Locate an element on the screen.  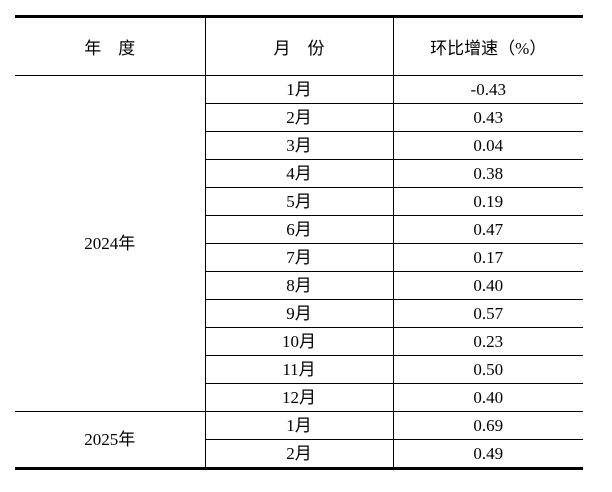
growth-value-cell: 0.50 is located at coordinates (488, 369).